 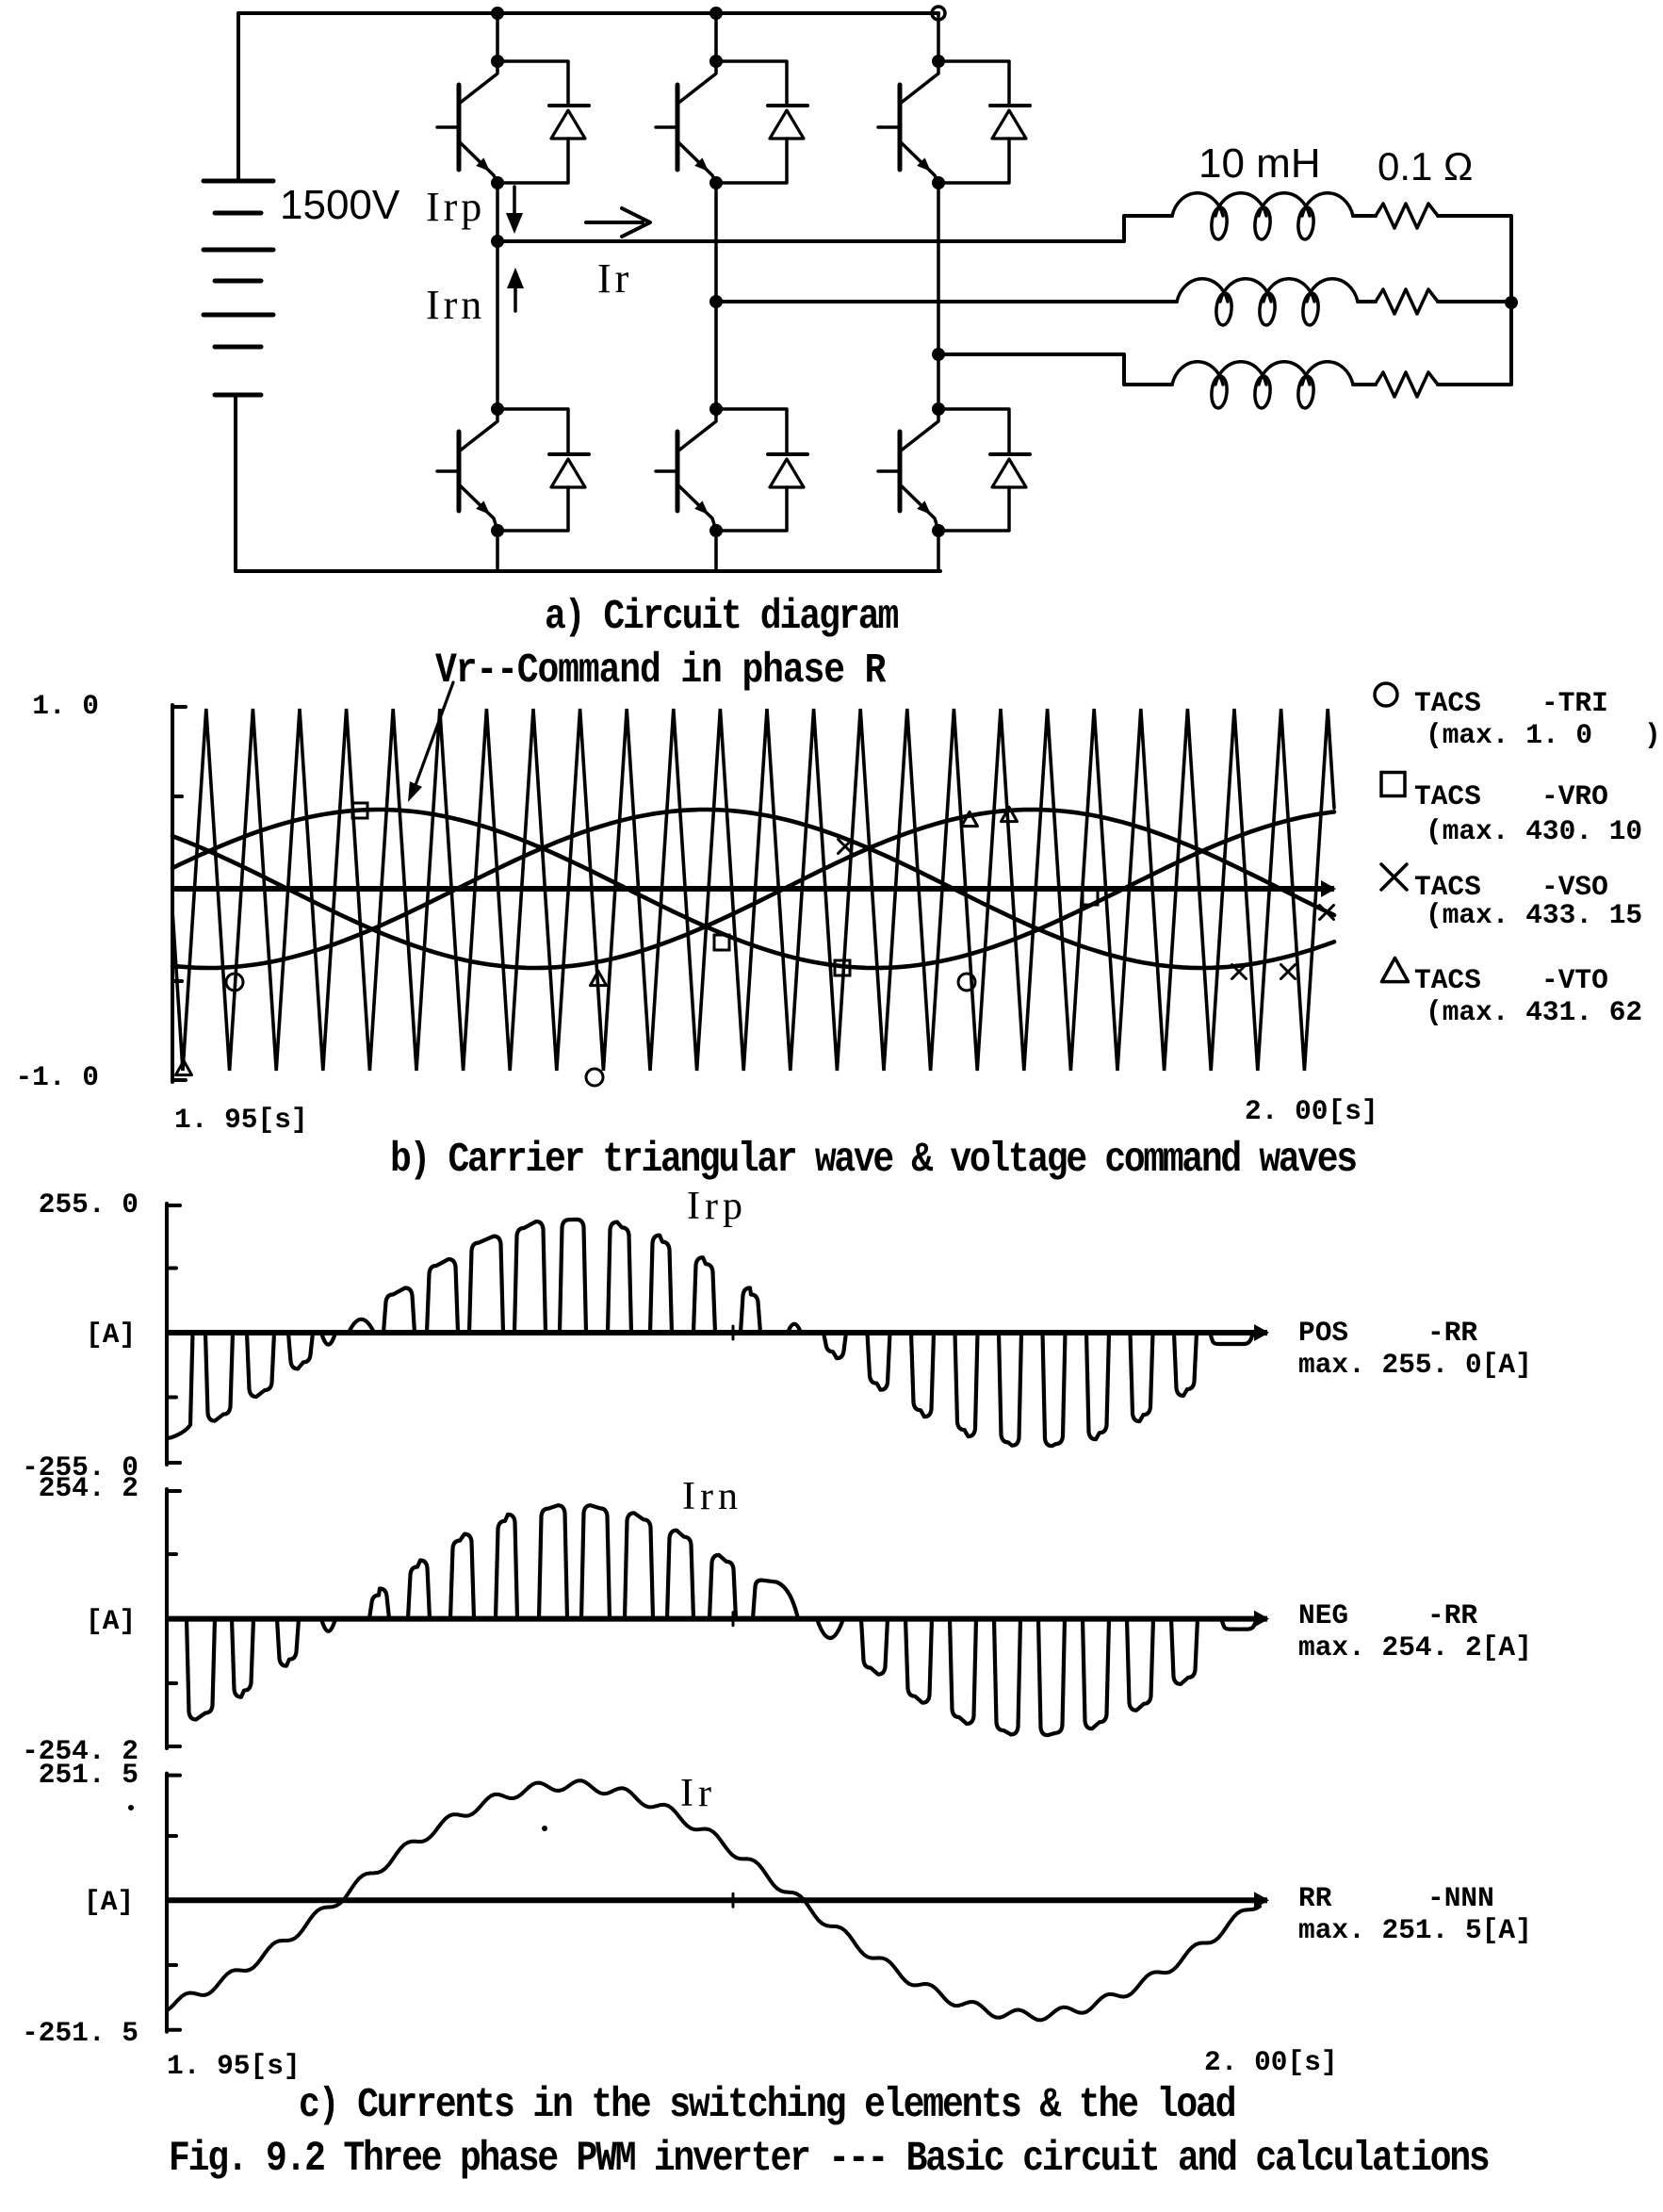 What do you see at coordinates (57, 1077) in the screenshot?
I see `svg-text: -1. 0` at bounding box center [57, 1077].